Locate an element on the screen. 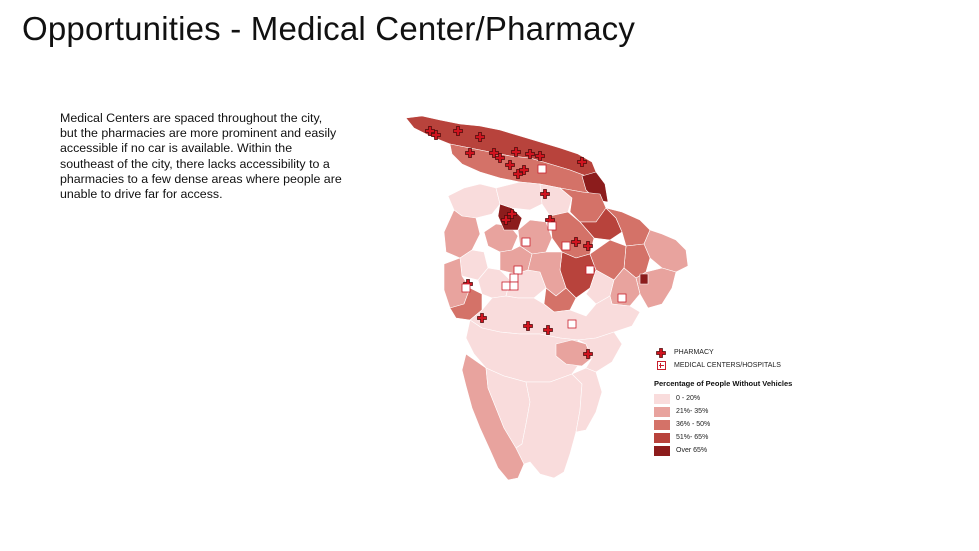 This screenshot has width=979, height=551. legend-heading: Percentage of People Without Vehicles is located at coordinates (723, 383).